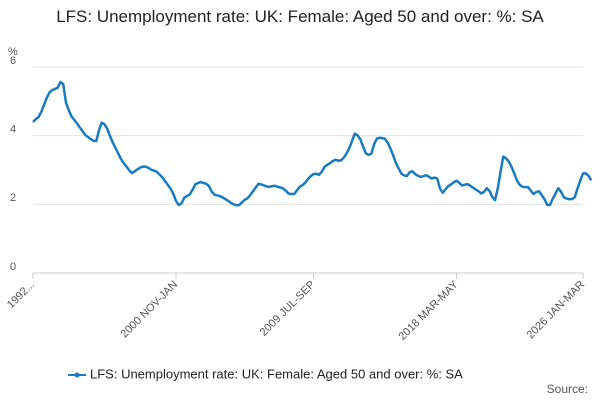 The image size is (600, 400). I want to click on y-tick-label: 2, so click(13, 198).